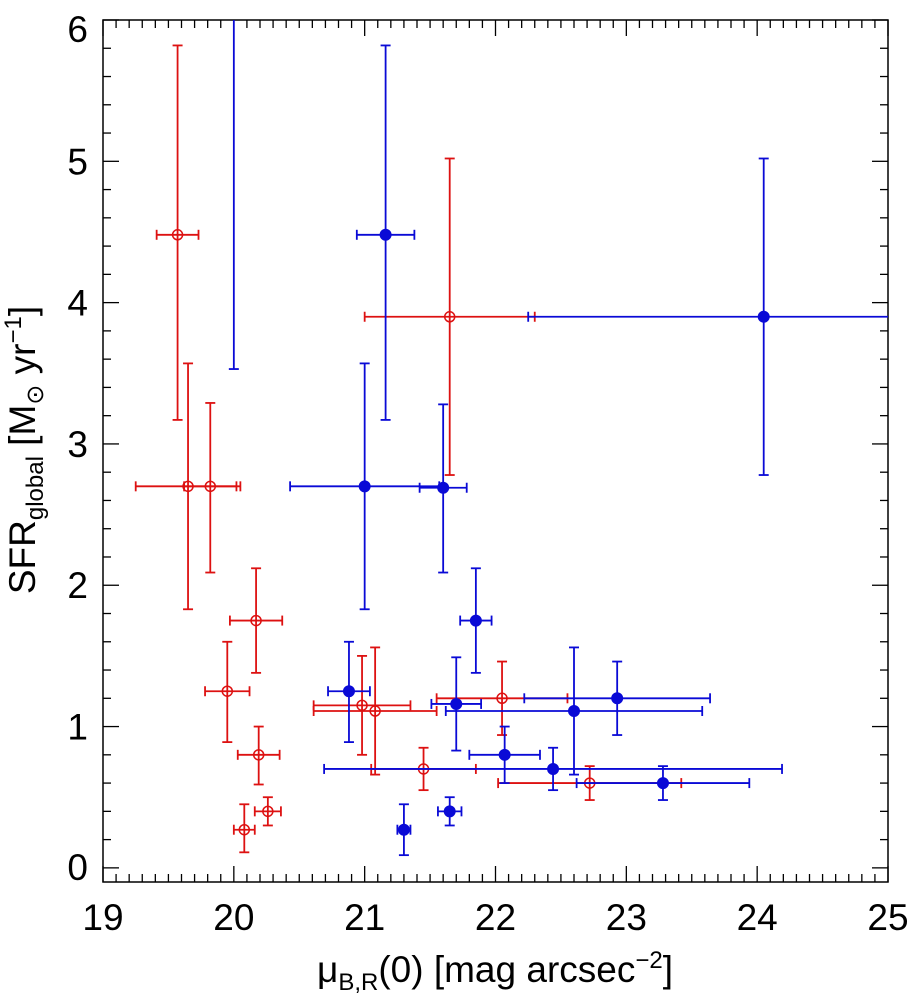 The width and height of the screenshot is (916, 997). What do you see at coordinates (364, 917) in the screenshot?
I see `x-tick-label: 21` at bounding box center [364, 917].